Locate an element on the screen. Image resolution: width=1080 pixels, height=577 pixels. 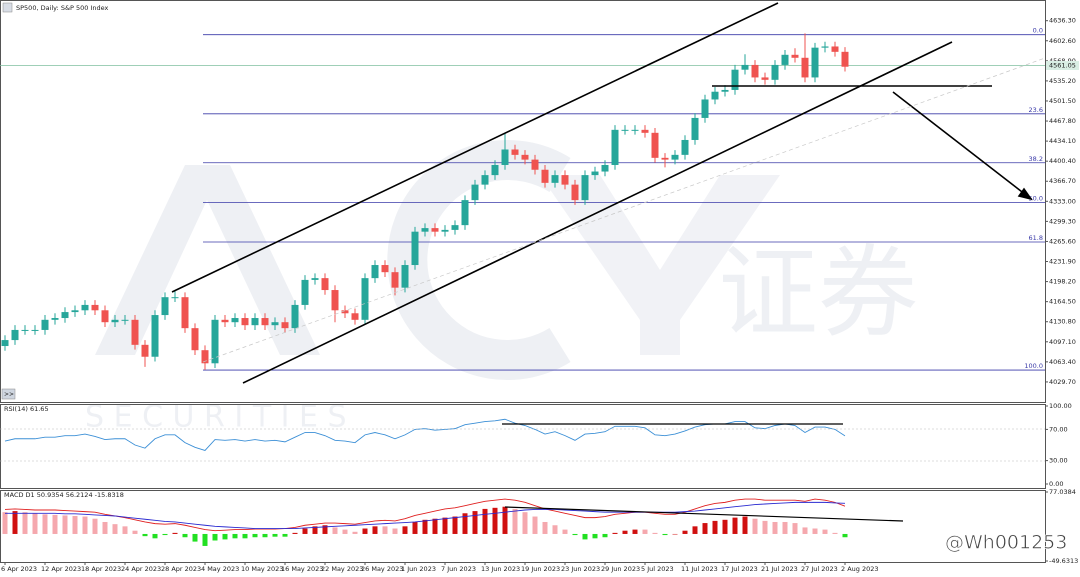
y-tick-label: 4467.80 is located at coordinates (1062, 121).